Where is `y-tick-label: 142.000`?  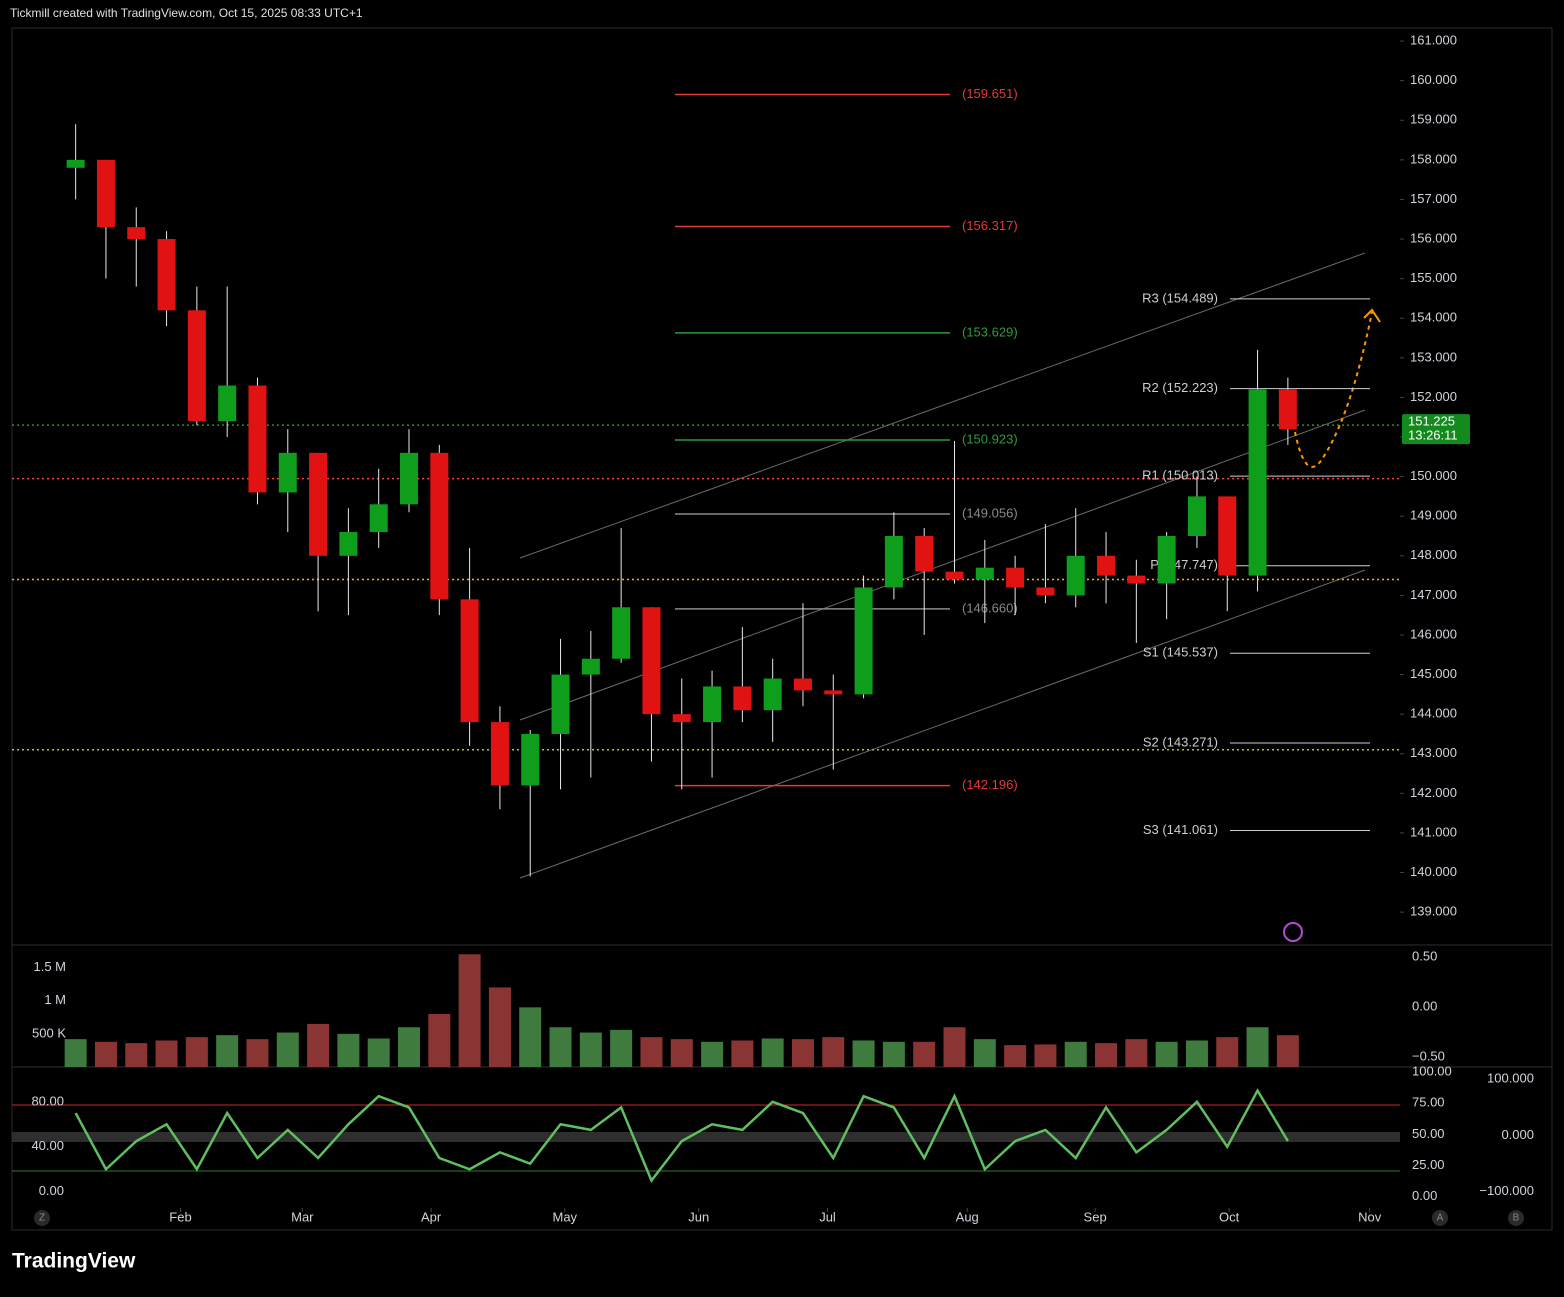 y-tick-label: 142.000 is located at coordinates (1433, 792).